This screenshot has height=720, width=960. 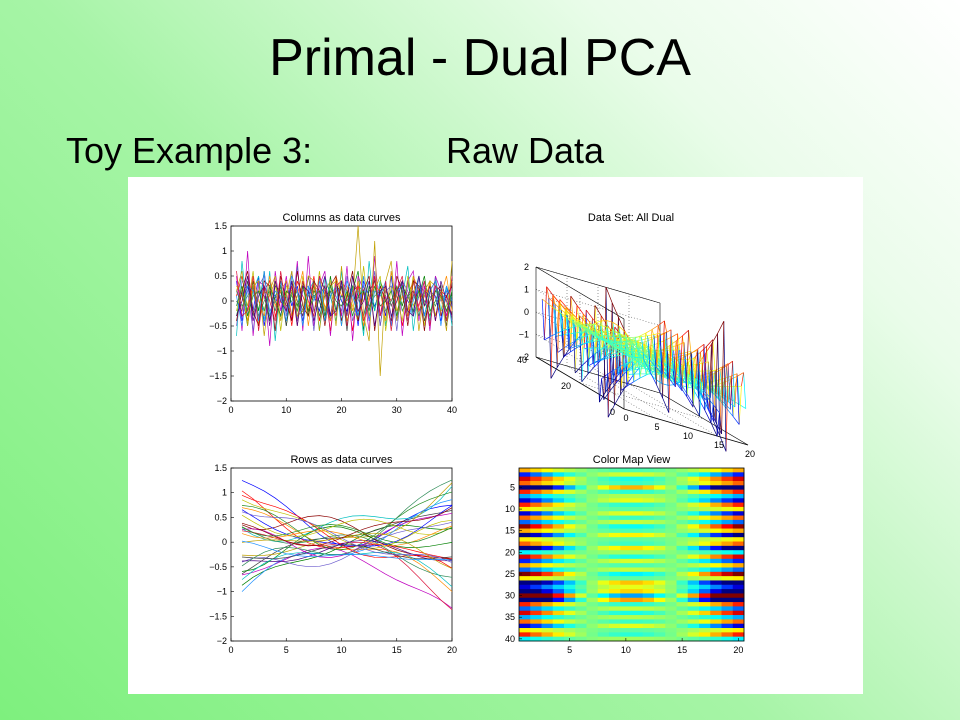 What do you see at coordinates (220, 517) in the screenshot?
I see `p3-ytick-label: 0.5` at bounding box center [220, 517].